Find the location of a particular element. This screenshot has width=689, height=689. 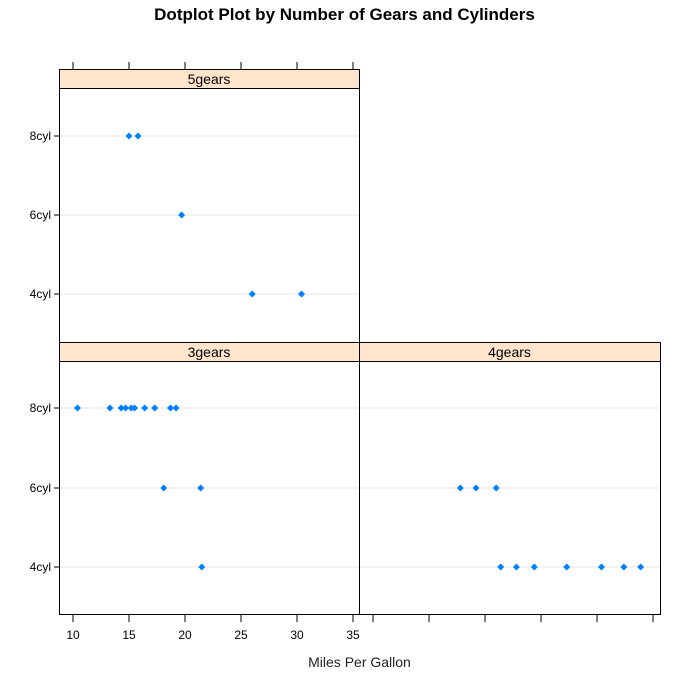

x-tick-label: 20 is located at coordinates (185, 635).